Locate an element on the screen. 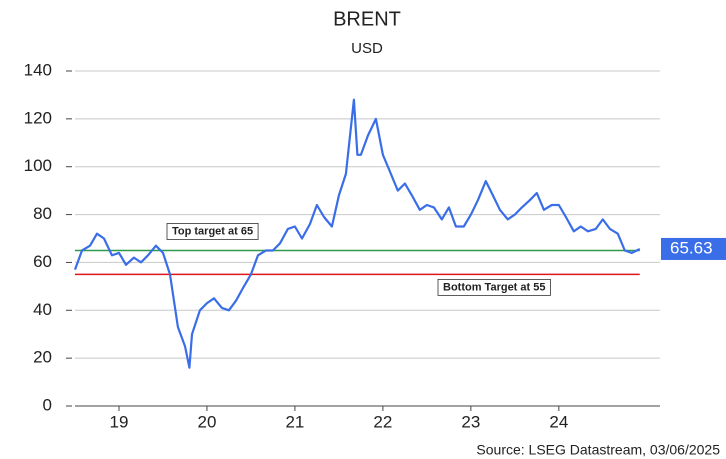 The height and width of the screenshot is (459, 726). y-tick-label: 120 is located at coordinates (38, 117).